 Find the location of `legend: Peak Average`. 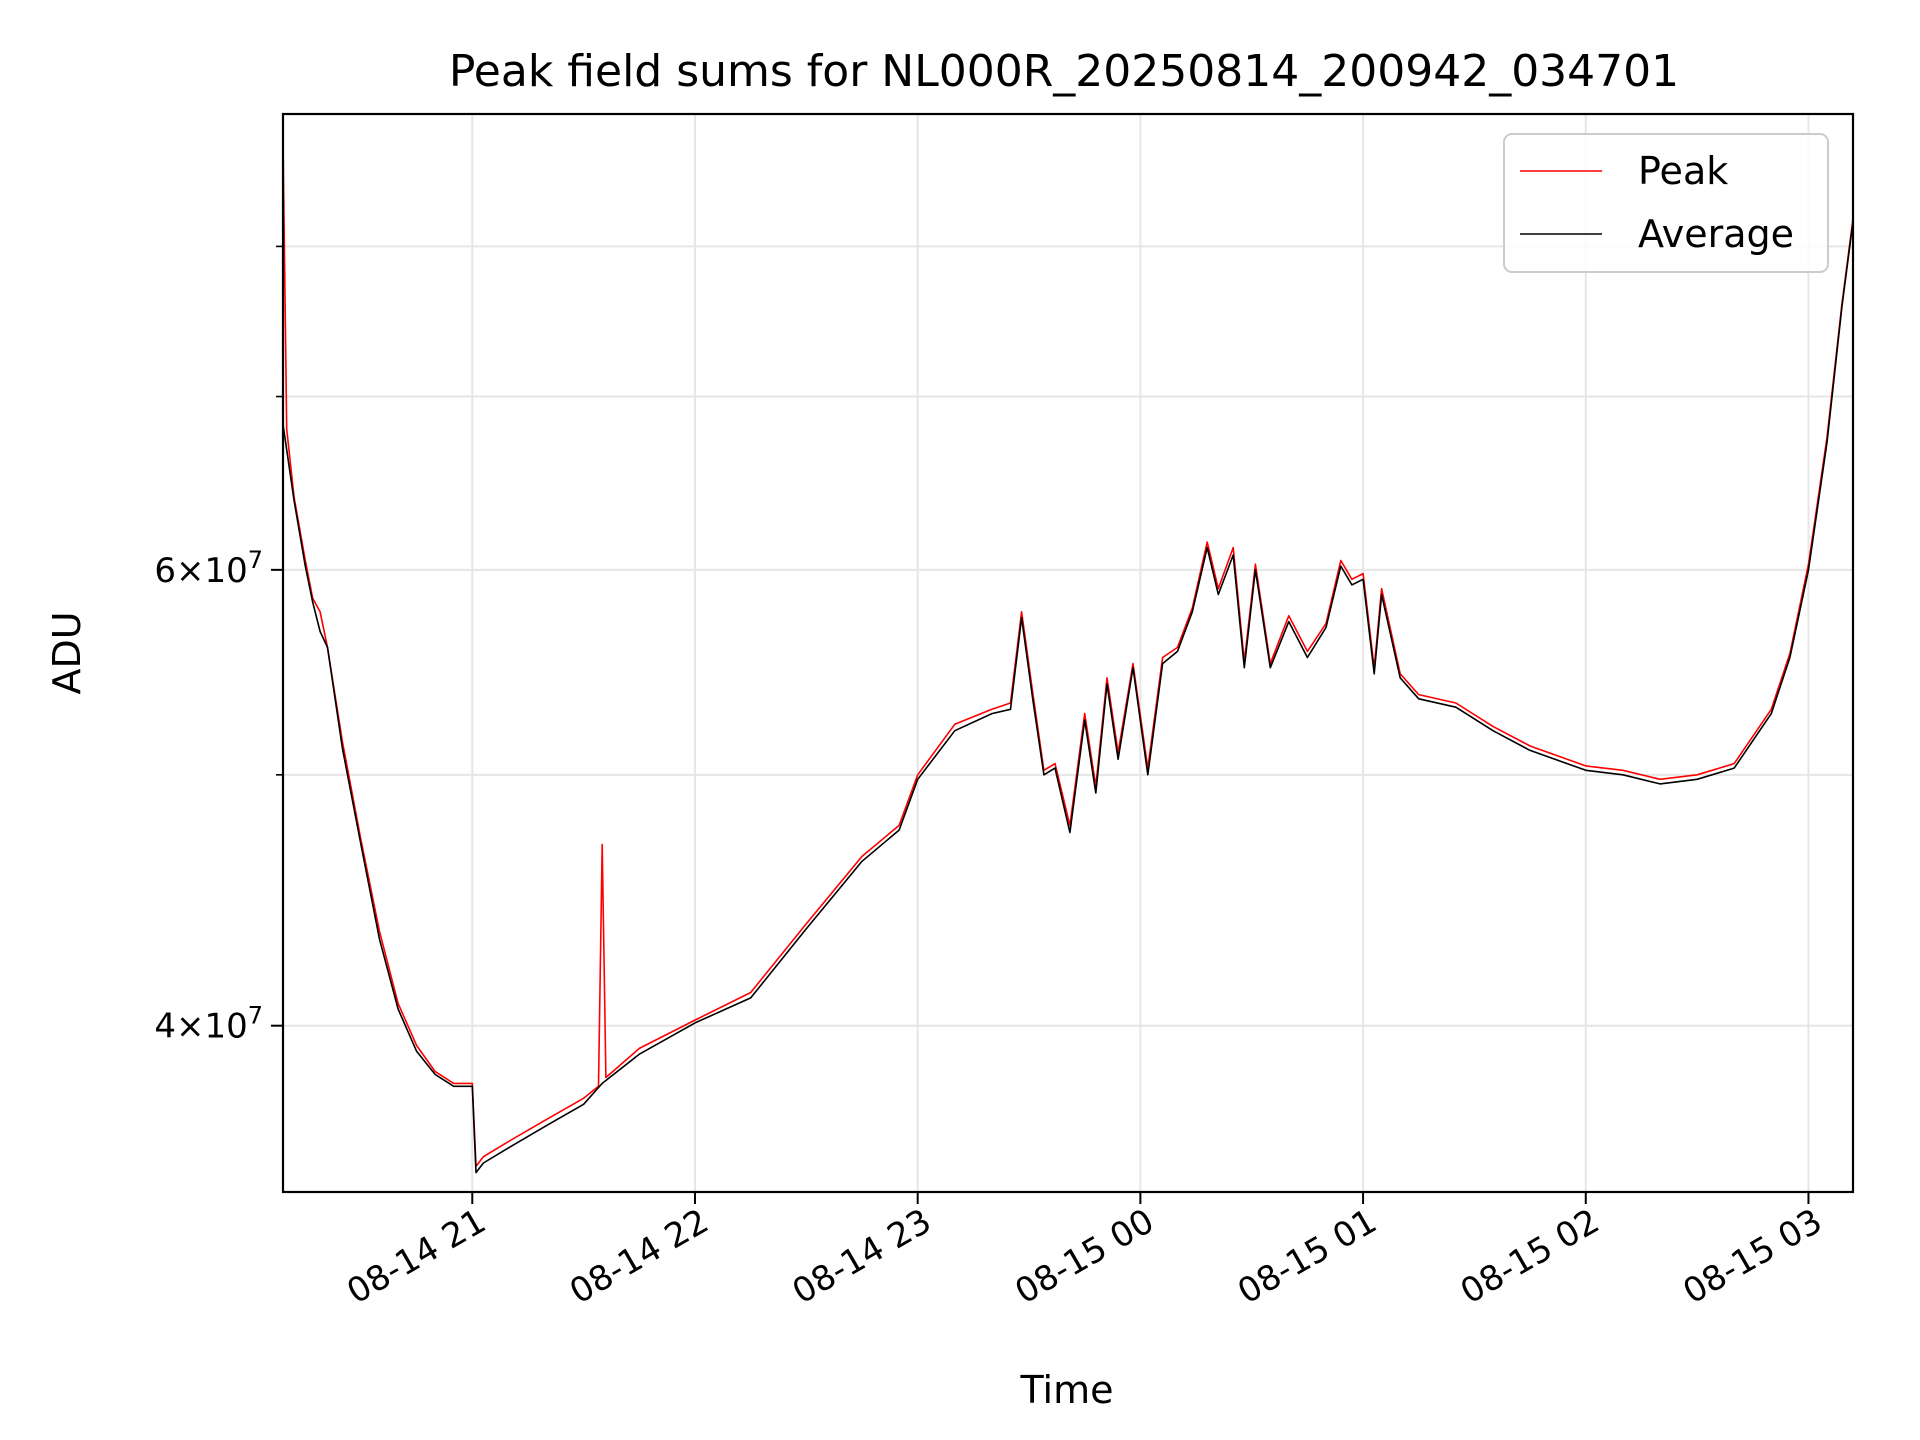

legend: Peak Average is located at coordinates (1666, 203).